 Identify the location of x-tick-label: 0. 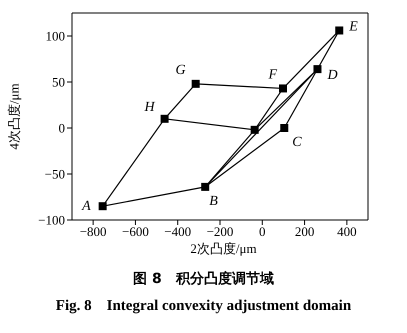
(262, 232).